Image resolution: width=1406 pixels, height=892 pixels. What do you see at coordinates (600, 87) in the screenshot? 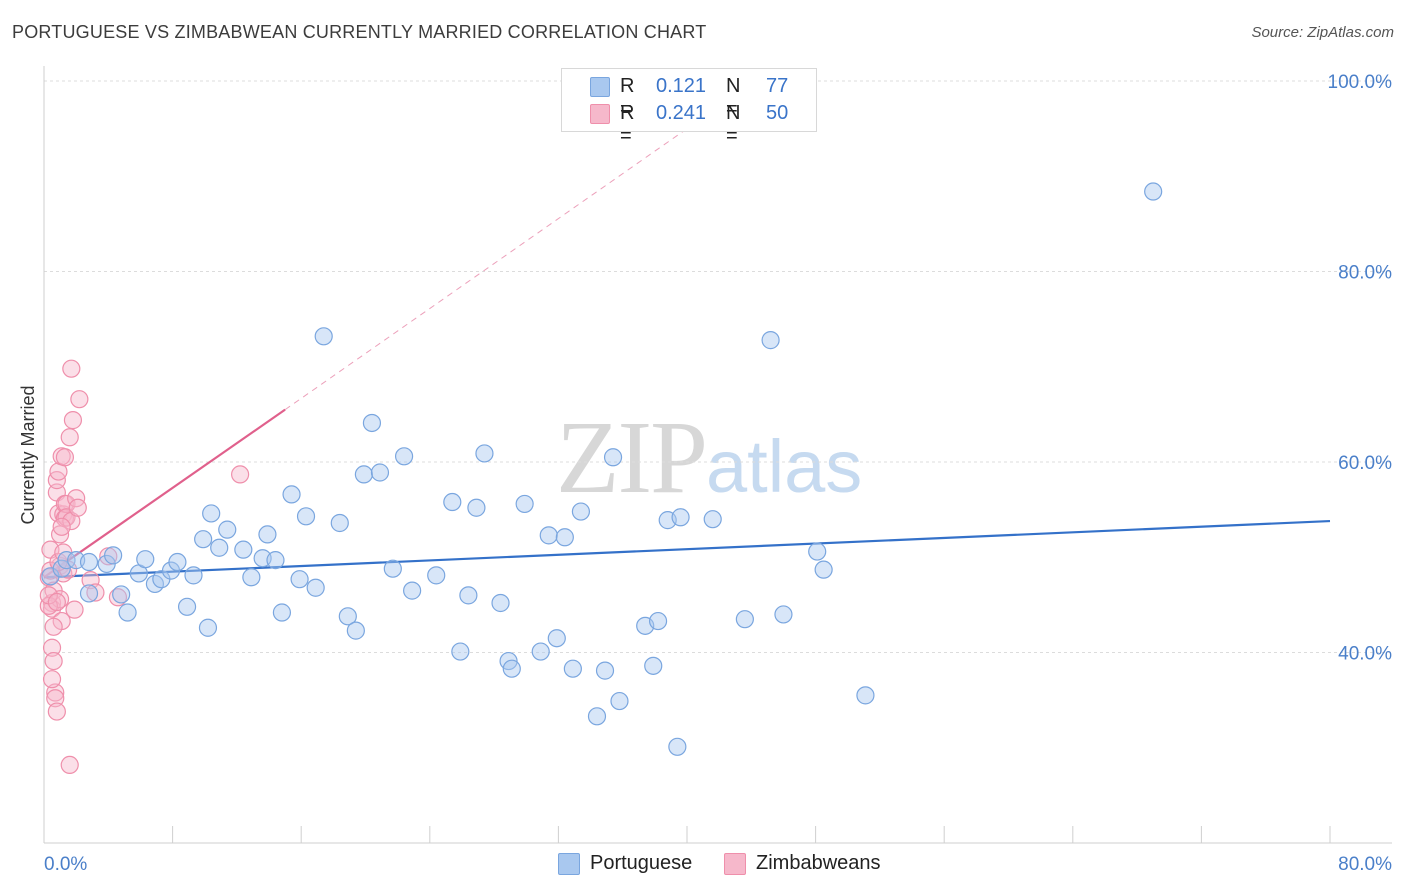
I see `legend-swatch-portuguese` at bounding box center [600, 87].